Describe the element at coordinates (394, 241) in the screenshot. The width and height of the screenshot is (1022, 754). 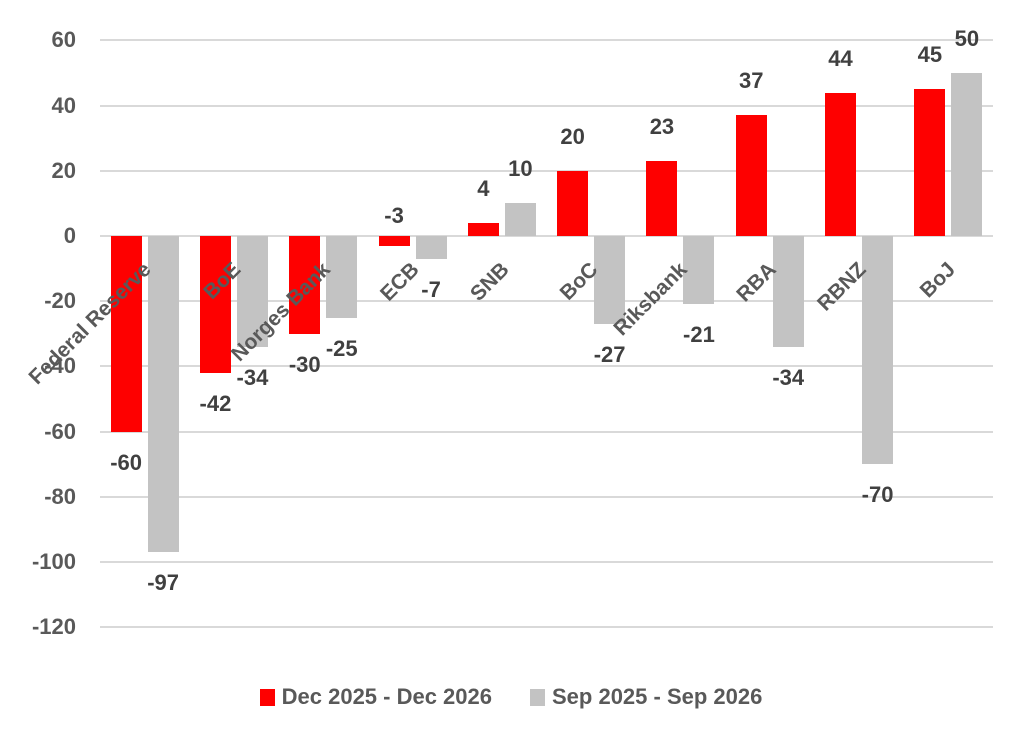
I see `bar-ecb-dec` at that location.